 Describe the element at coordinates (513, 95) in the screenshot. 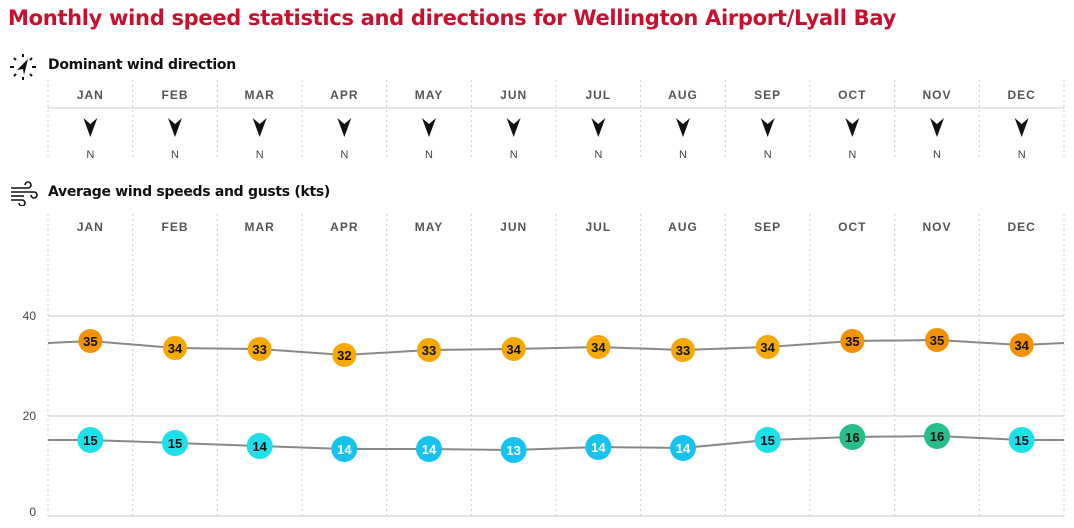

I see `direction-month-label: JUN` at that location.